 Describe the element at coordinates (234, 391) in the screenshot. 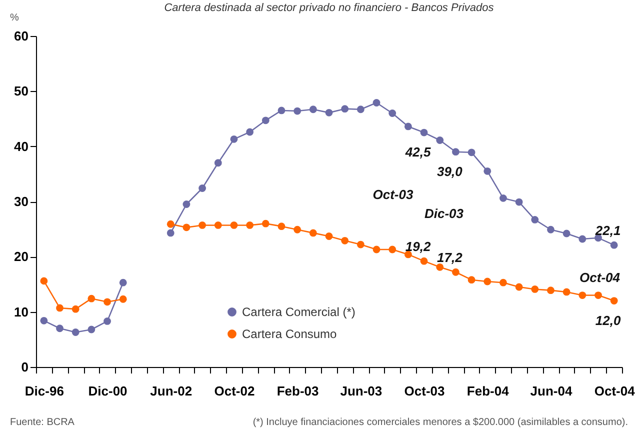

I see `x-tick-label: Oct-02` at that location.